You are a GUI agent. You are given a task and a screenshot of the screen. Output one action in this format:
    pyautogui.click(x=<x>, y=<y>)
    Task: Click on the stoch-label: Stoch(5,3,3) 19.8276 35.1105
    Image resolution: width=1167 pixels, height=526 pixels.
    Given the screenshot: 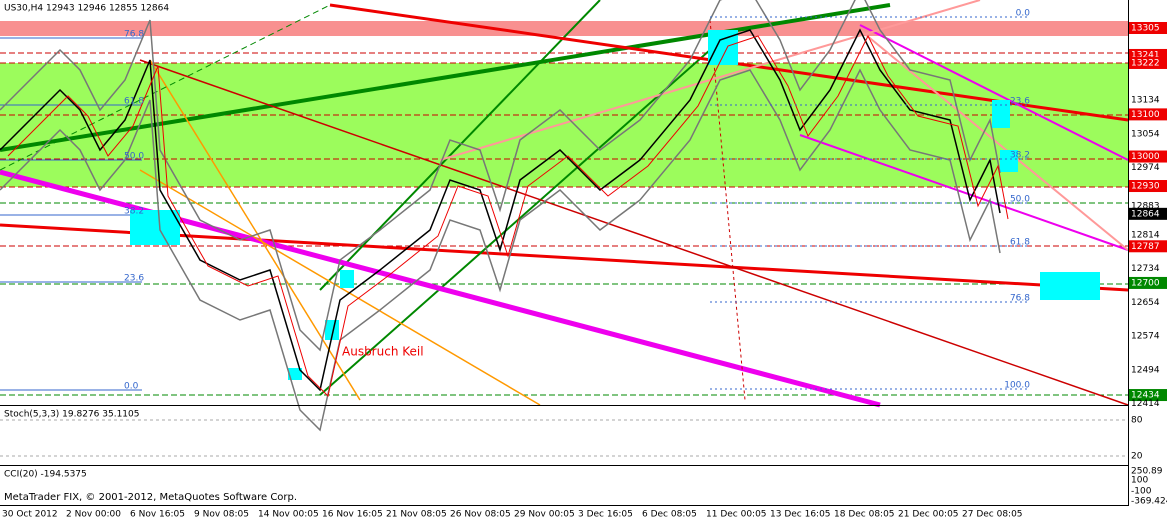 What is the action you would take?
    pyautogui.click(x=71, y=415)
    